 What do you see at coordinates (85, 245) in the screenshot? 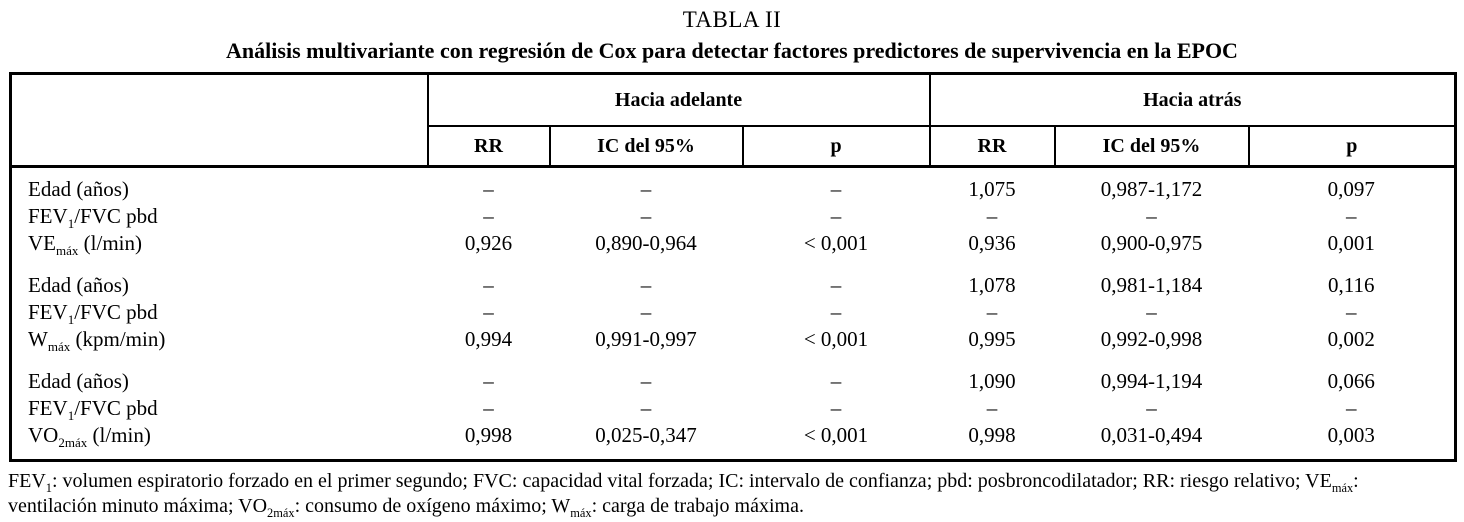
I see `row-label: VEmáx (l/min)` at bounding box center [85, 245].